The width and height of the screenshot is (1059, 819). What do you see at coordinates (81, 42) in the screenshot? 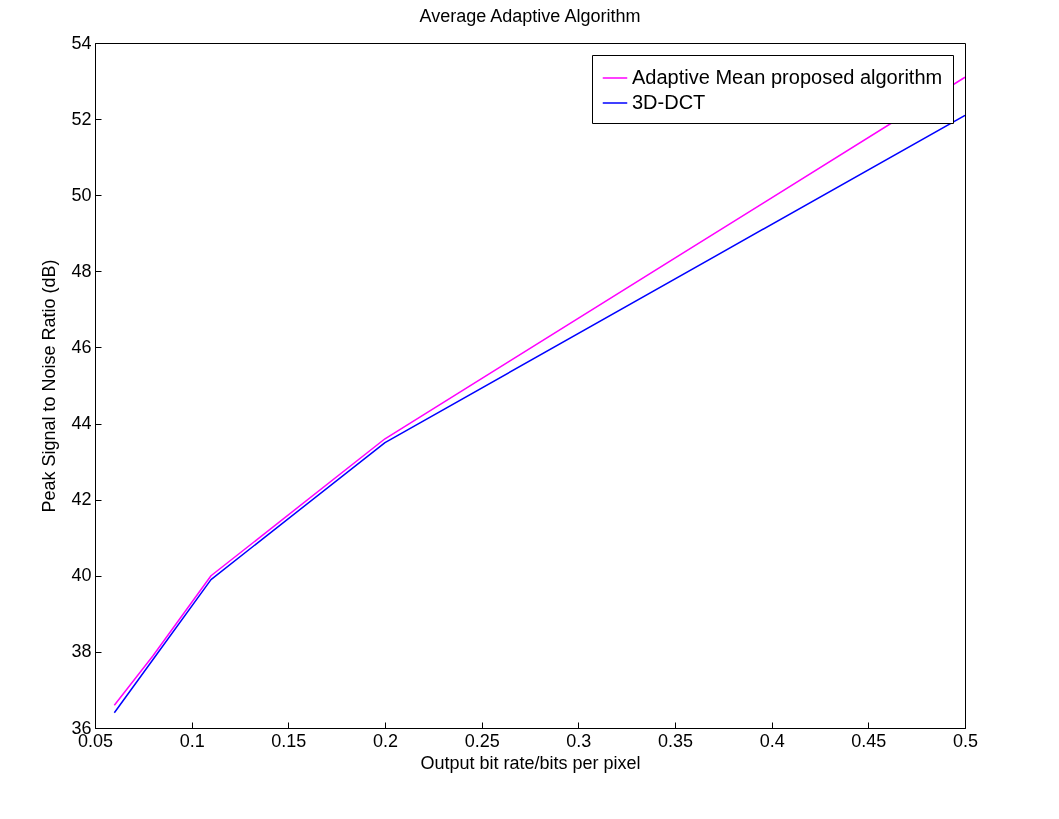
I see `y-tick-label: 54` at bounding box center [81, 42].